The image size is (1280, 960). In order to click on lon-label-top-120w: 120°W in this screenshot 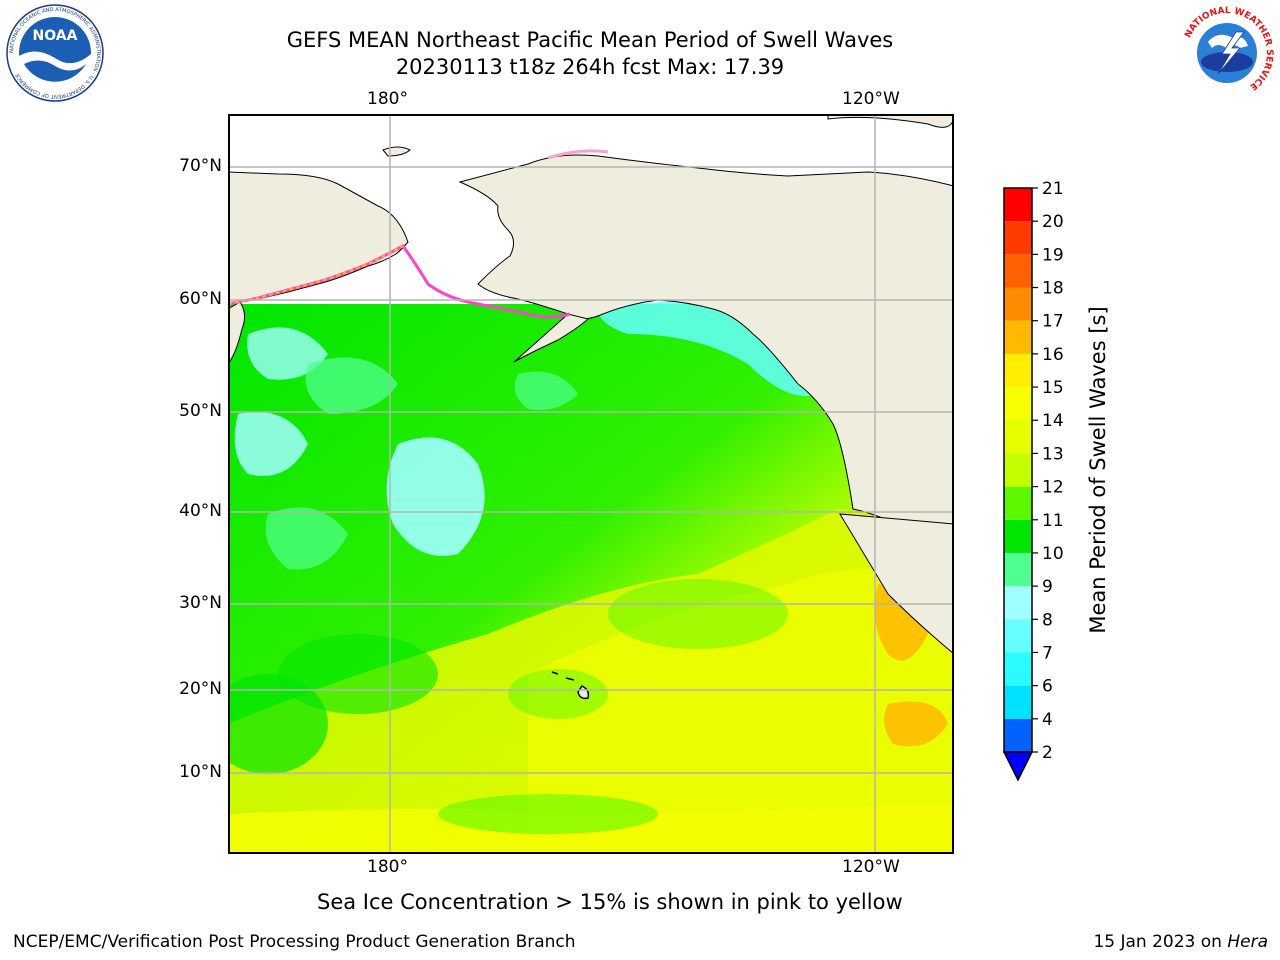, I will do `click(871, 99)`.